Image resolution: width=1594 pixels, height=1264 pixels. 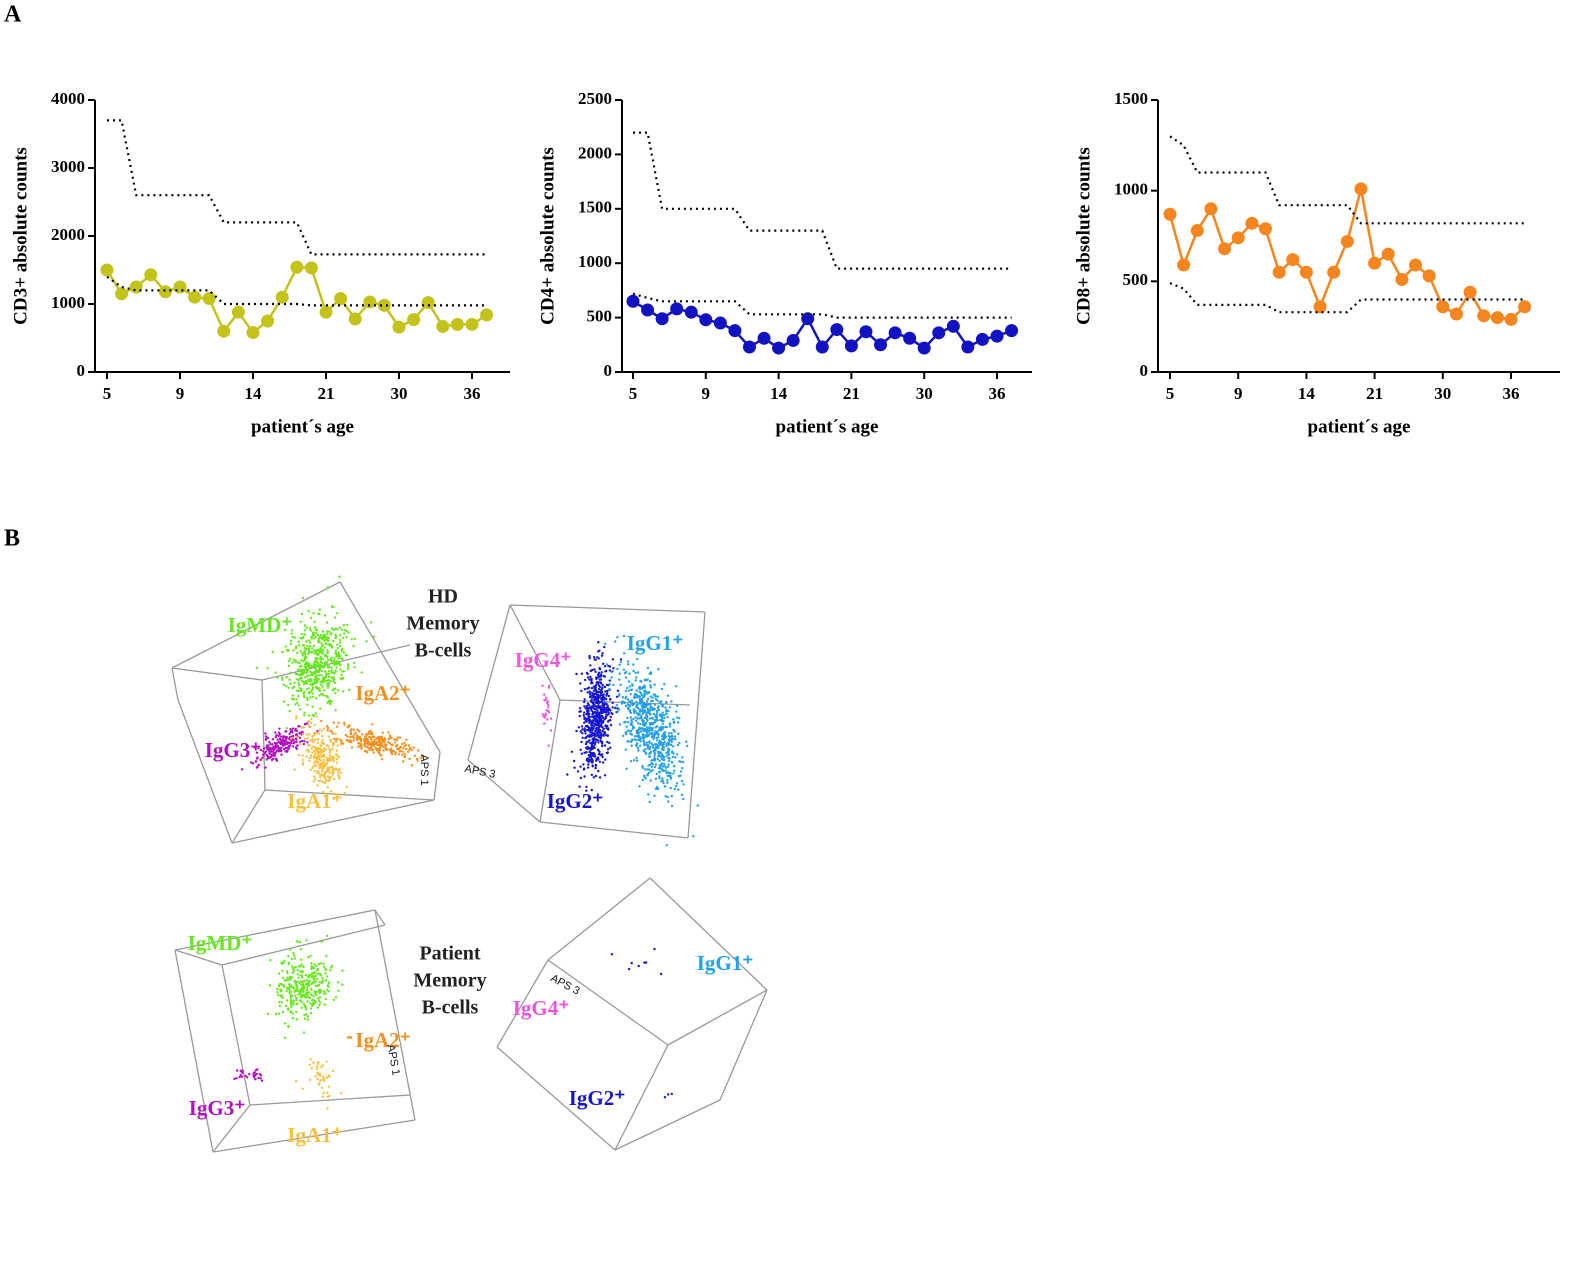 What do you see at coordinates (595, 98) in the screenshot?
I see `y-tick-label: 2500` at bounding box center [595, 98].